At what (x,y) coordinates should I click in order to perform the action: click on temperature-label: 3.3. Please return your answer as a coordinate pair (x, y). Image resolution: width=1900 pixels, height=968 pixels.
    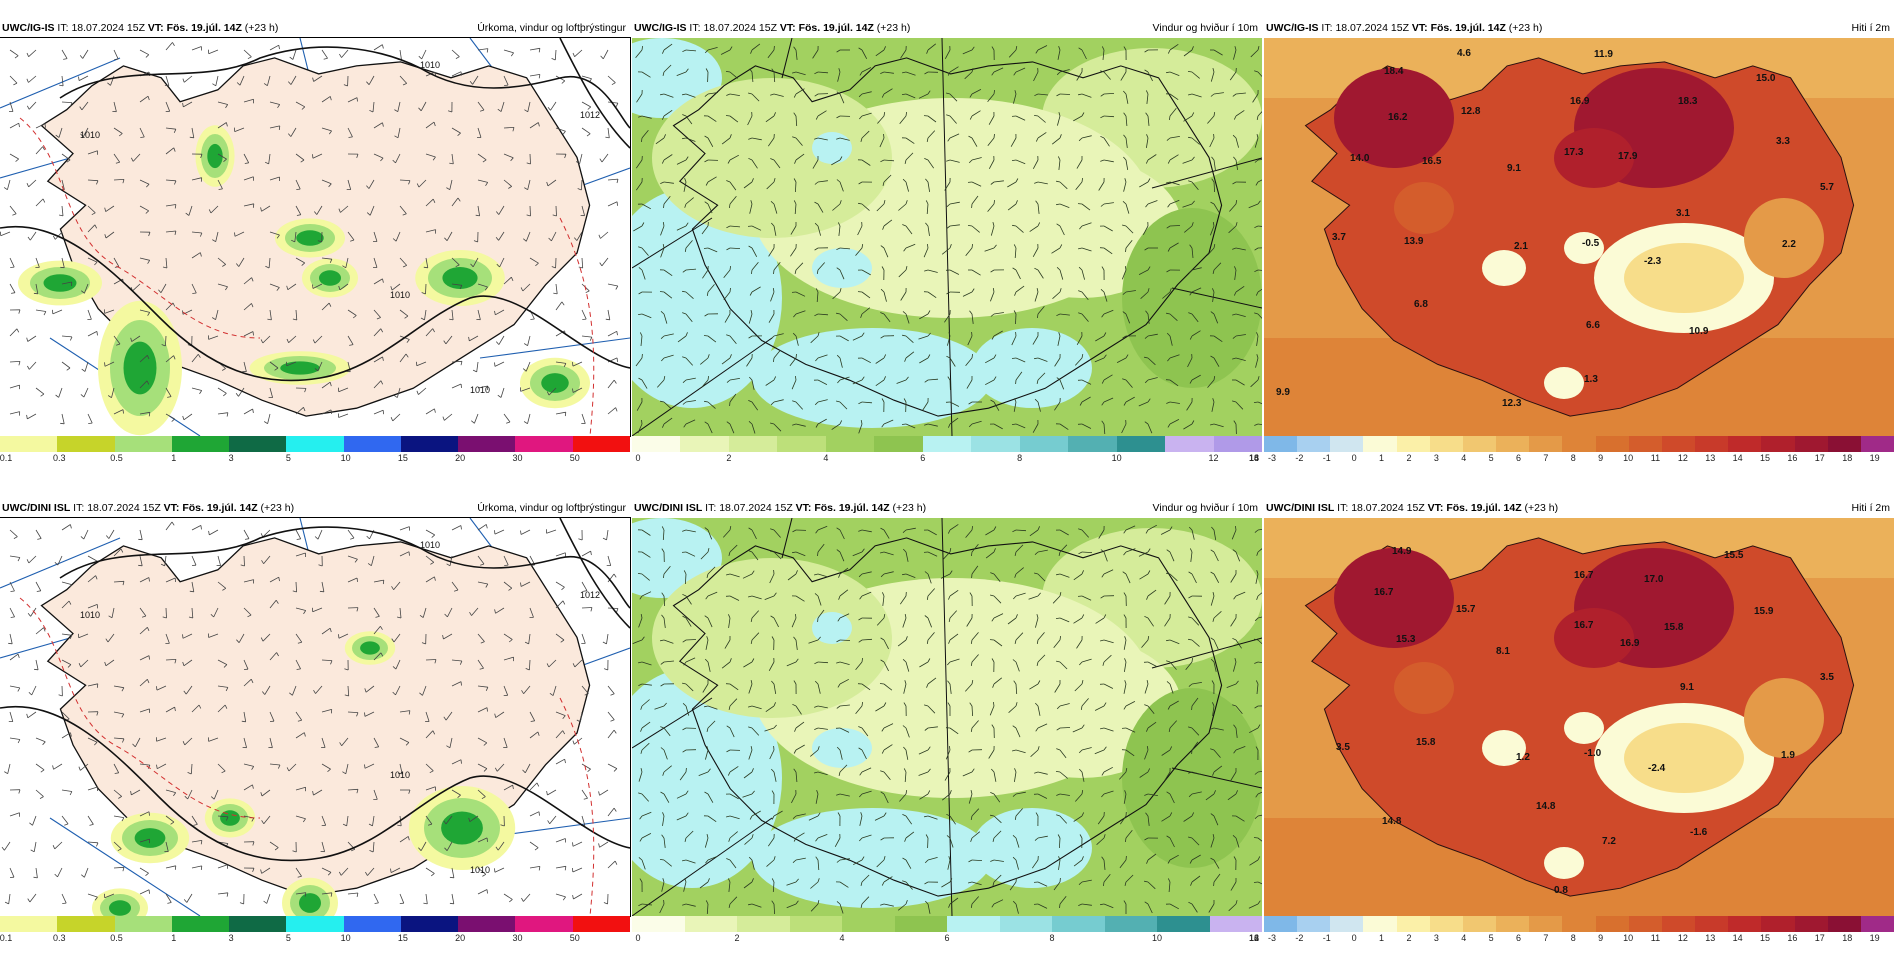
    Looking at the image, I should click on (1783, 141).